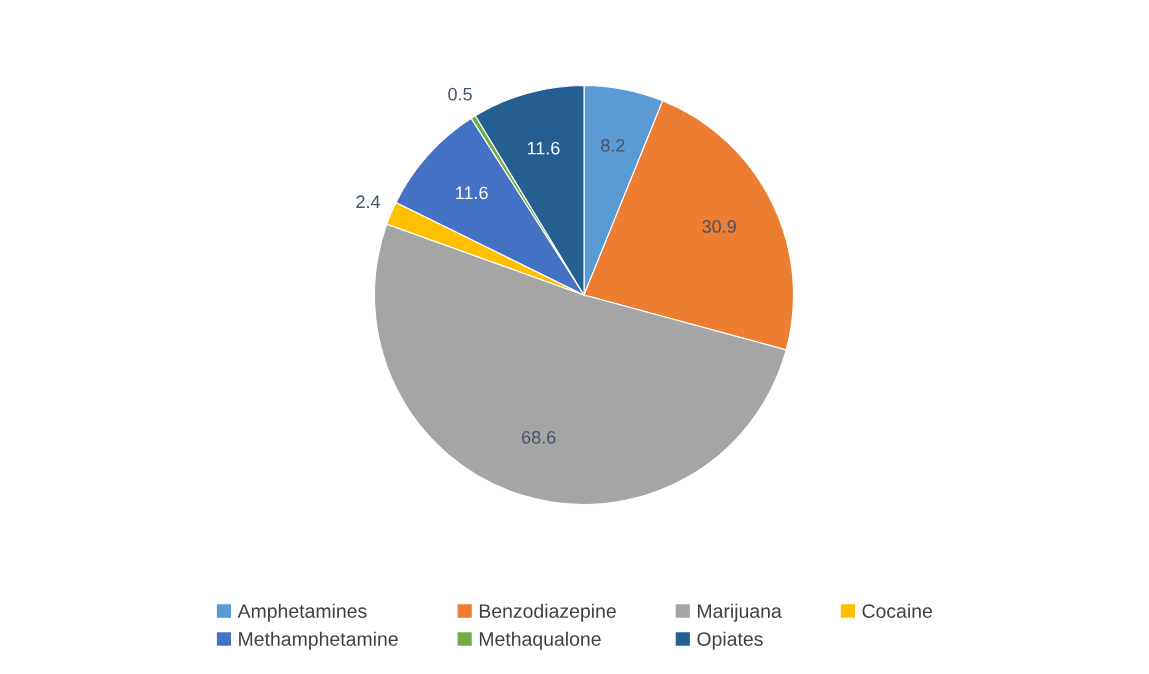 The image size is (1149, 674). I want to click on legend-label: Benzodiazepine, so click(547, 612).